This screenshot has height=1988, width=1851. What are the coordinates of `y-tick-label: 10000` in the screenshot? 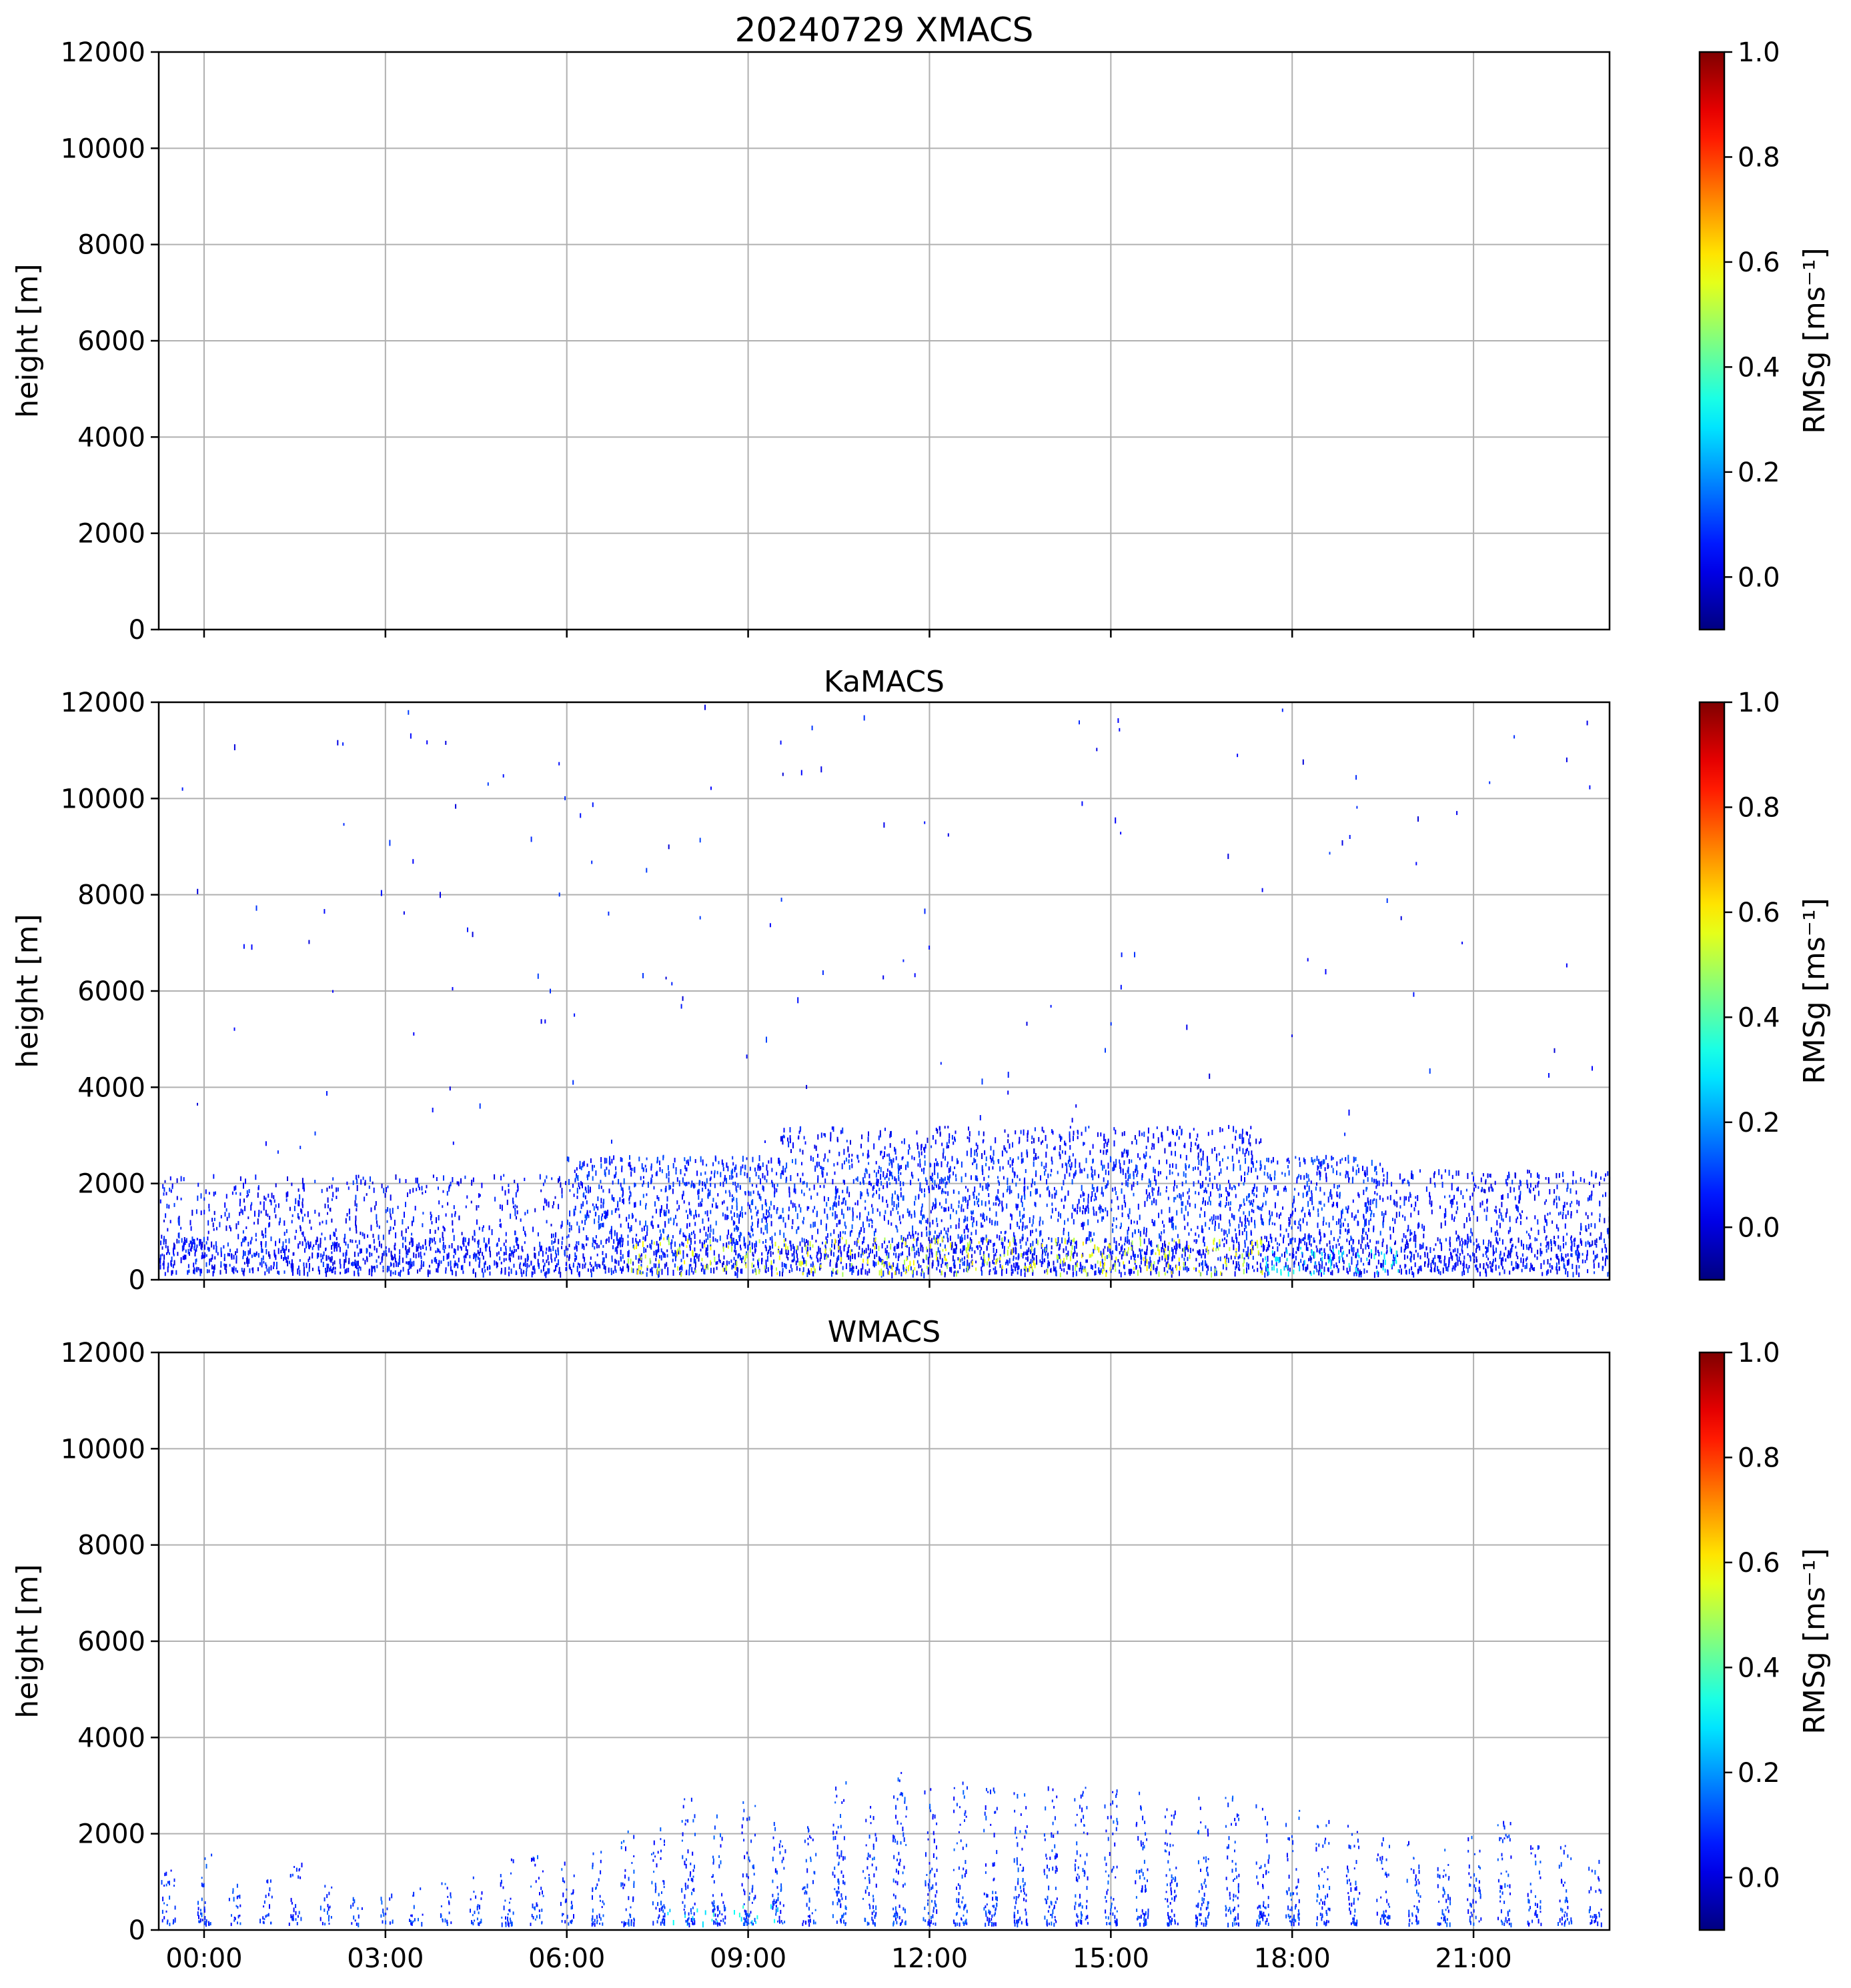 It's located at (103, 148).